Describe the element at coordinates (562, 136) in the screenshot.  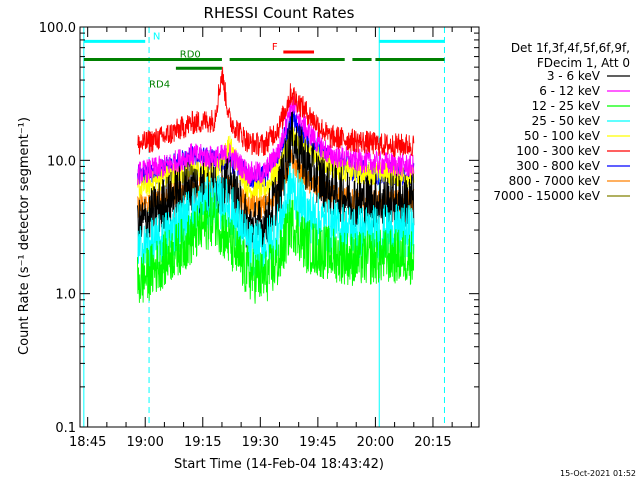
I see `legend-entry-label: 50 - 100 keV` at that location.